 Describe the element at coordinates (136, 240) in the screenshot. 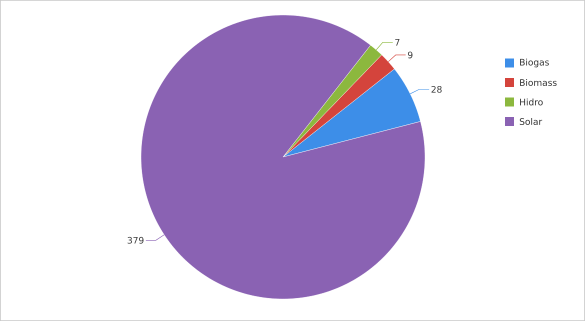

I see `data-label: 379` at that location.